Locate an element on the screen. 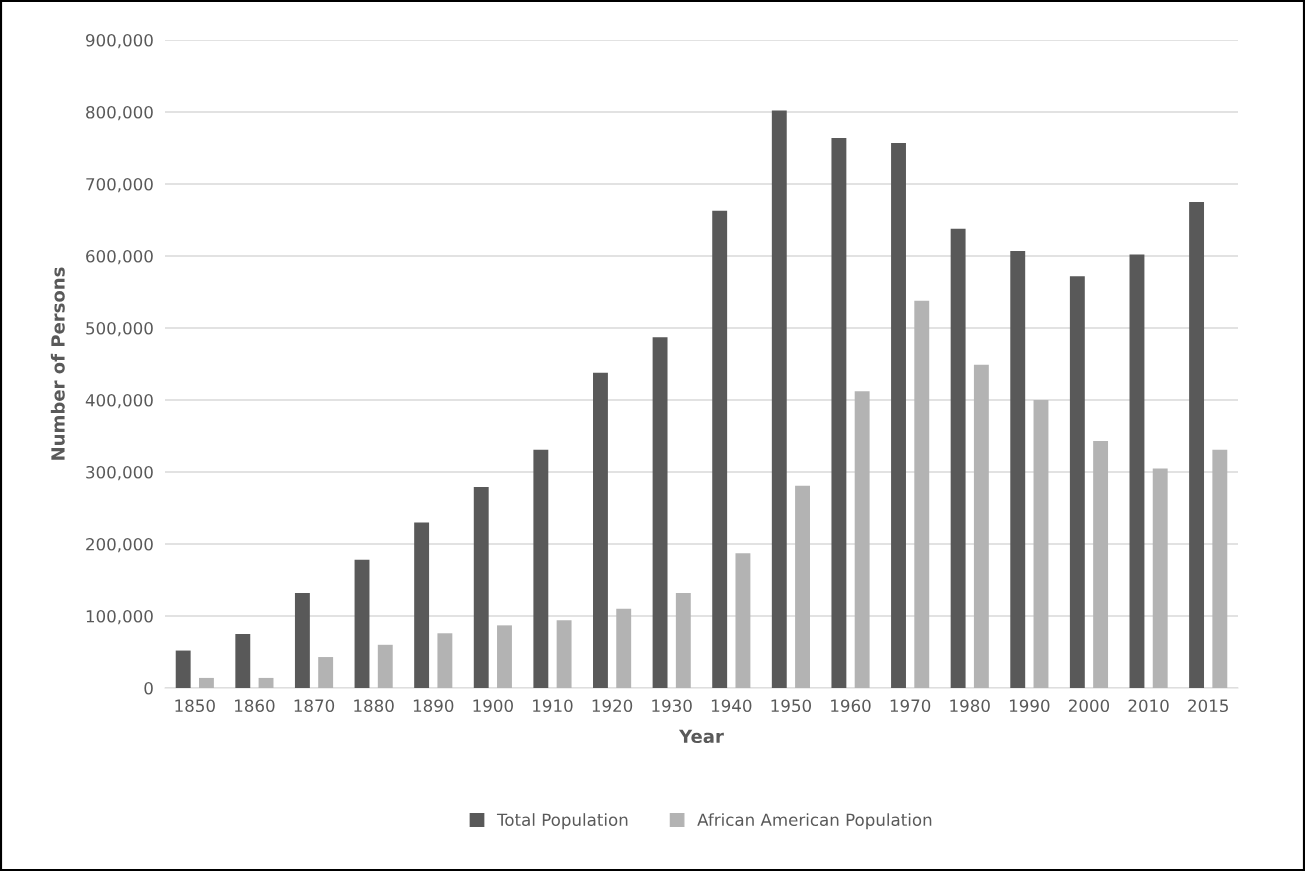 Image resolution: width=1305 pixels, height=871 pixels. y-tick-label: 300,000 is located at coordinates (119, 473).